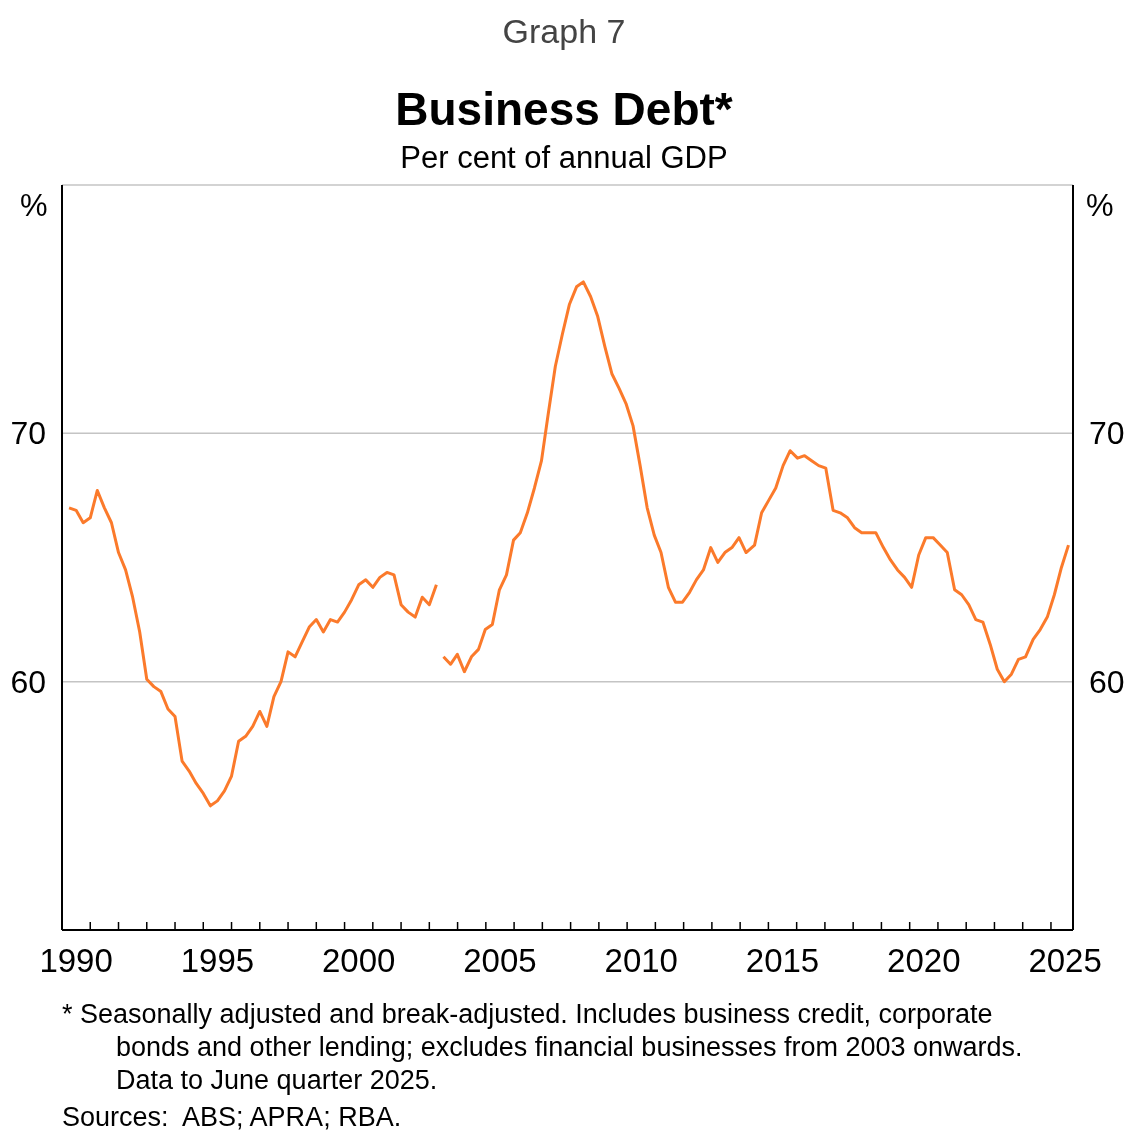 This screenshot has width=1128, height=1133. Describe the element at coordinates (1065, 960) in the screenshot. I see `x-tick-label: 2025` at that location.